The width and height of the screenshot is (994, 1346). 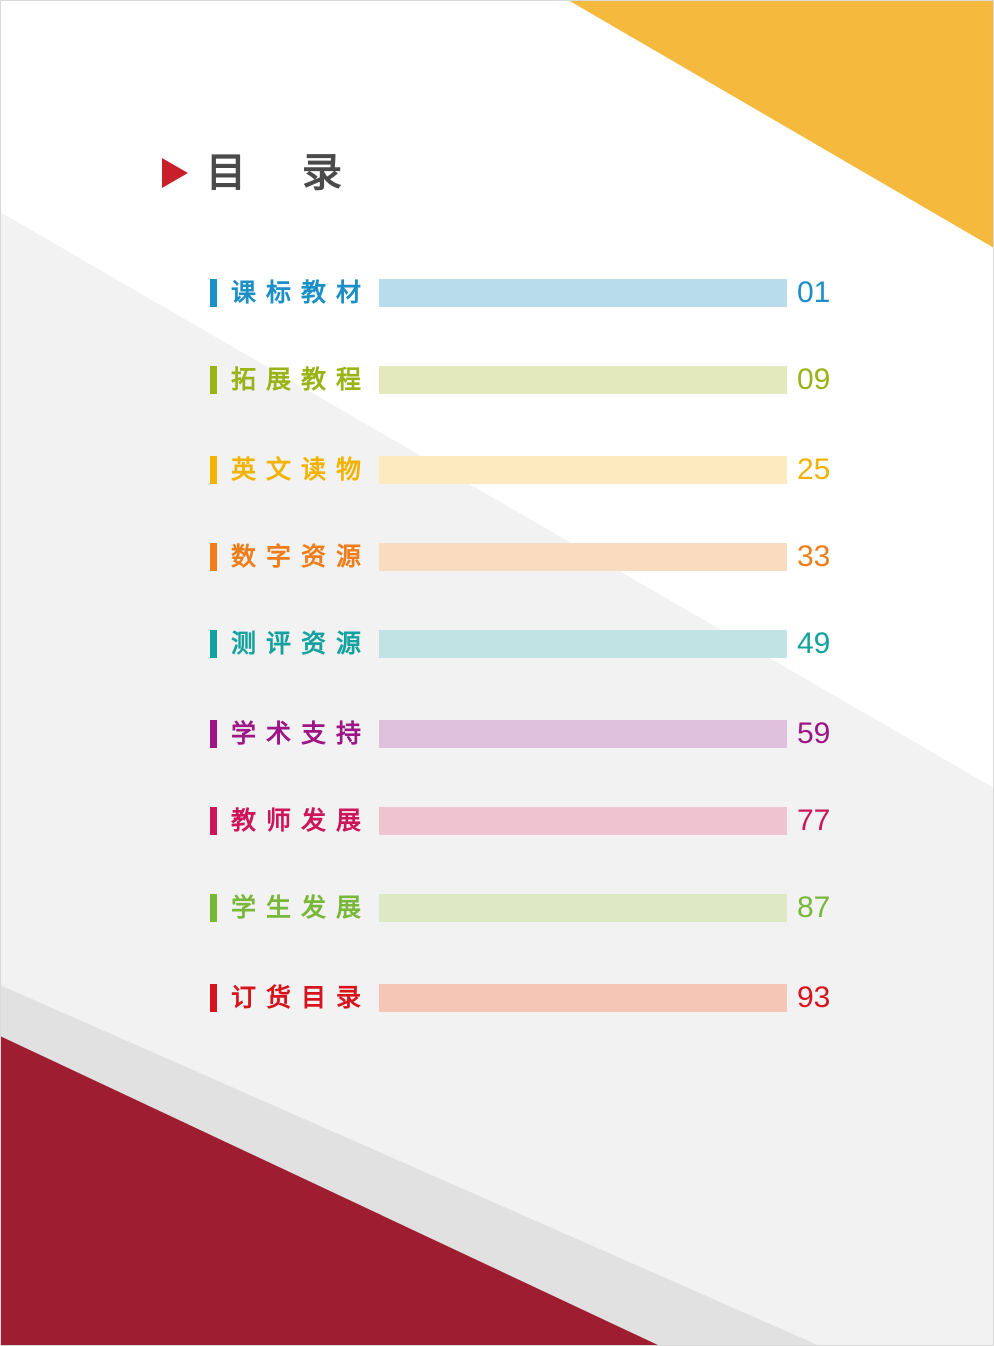 I want to click on entry-label: 拓展教程, so click(x=301, y=379).